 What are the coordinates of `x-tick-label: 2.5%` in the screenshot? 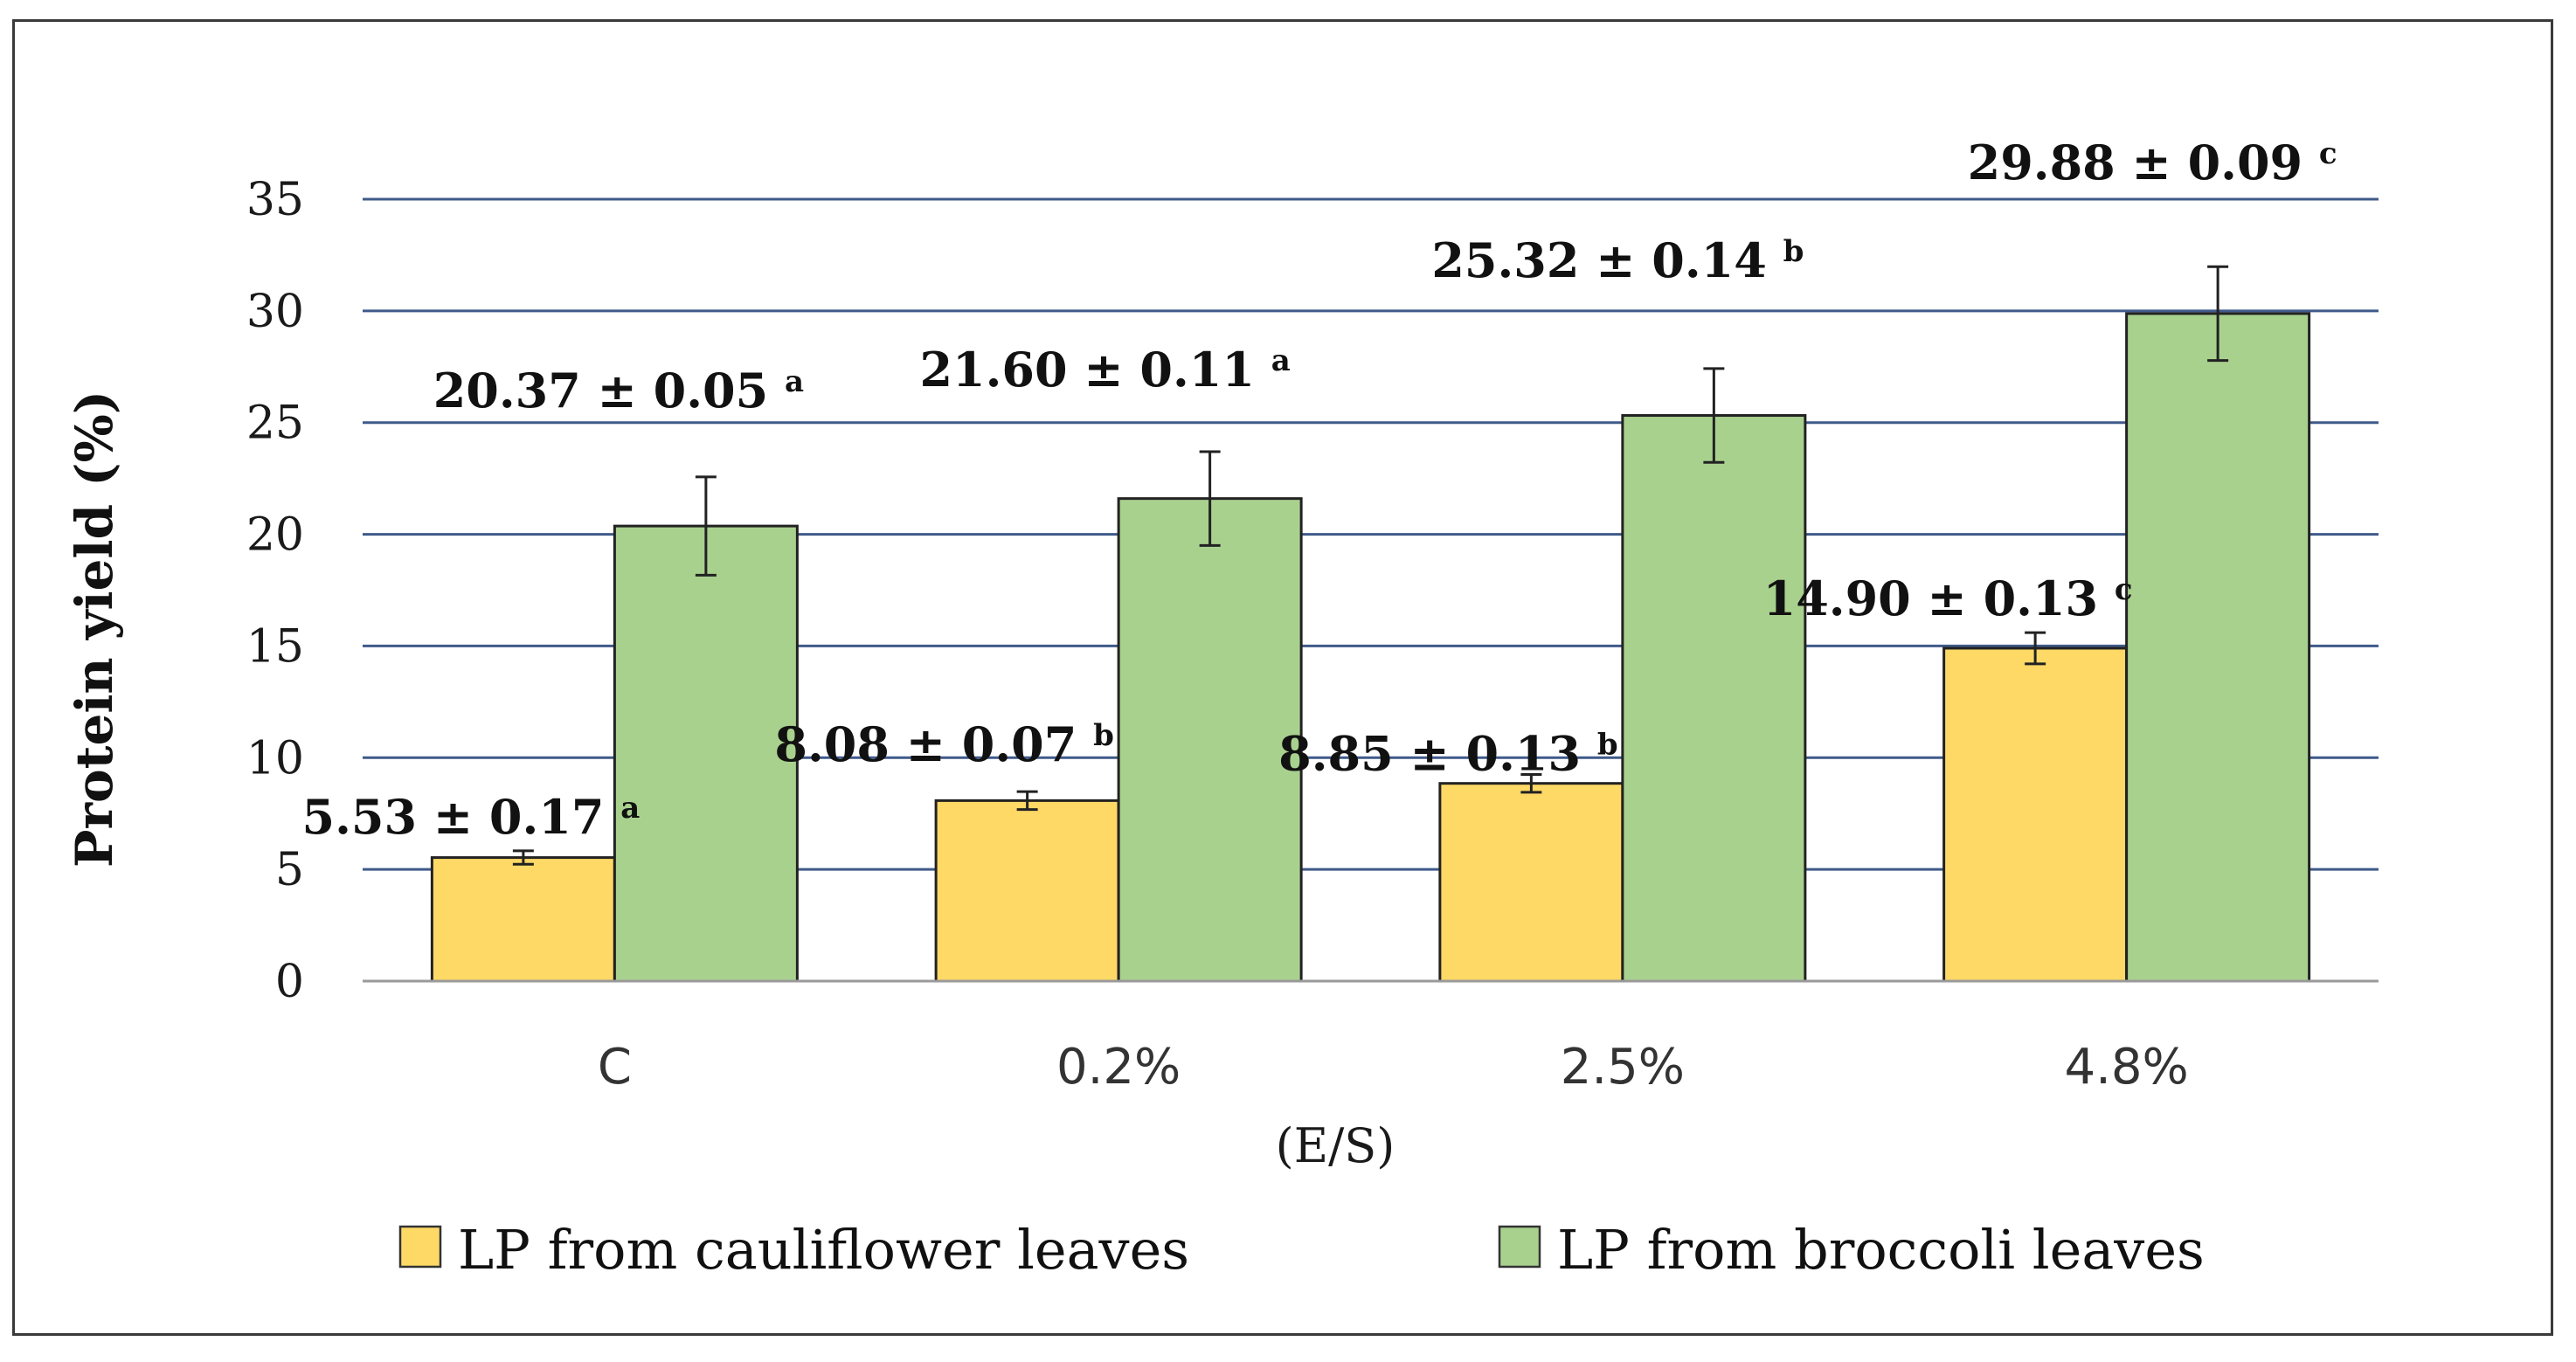 It's located at (1623, 1067).